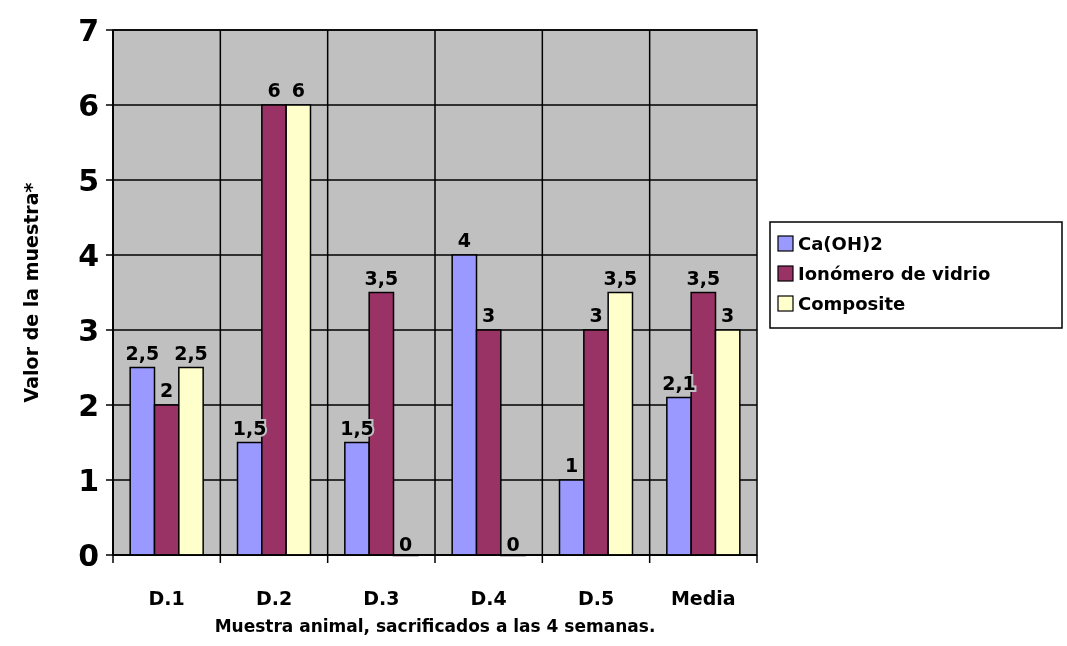  Describe the element at coordinates (88, 30) in the screenshot. I see `y-tick-label: 7` at that location.